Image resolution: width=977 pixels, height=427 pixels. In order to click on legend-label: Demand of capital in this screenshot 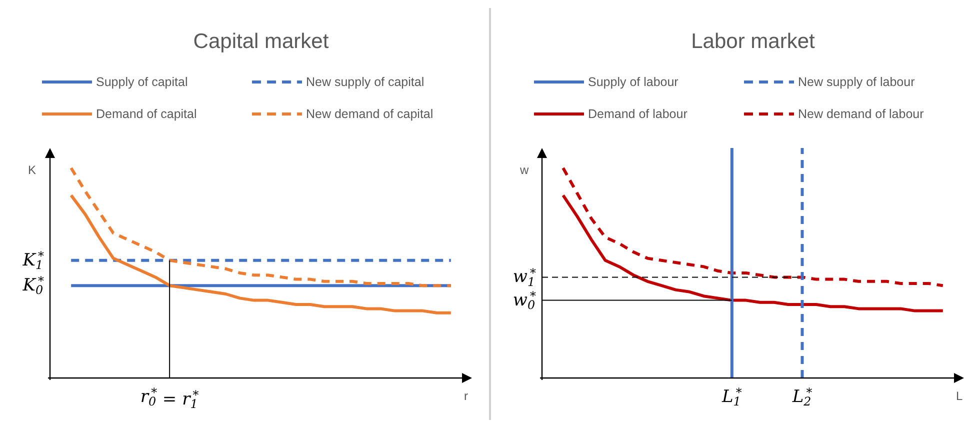, I will do `click(146, 114)`.